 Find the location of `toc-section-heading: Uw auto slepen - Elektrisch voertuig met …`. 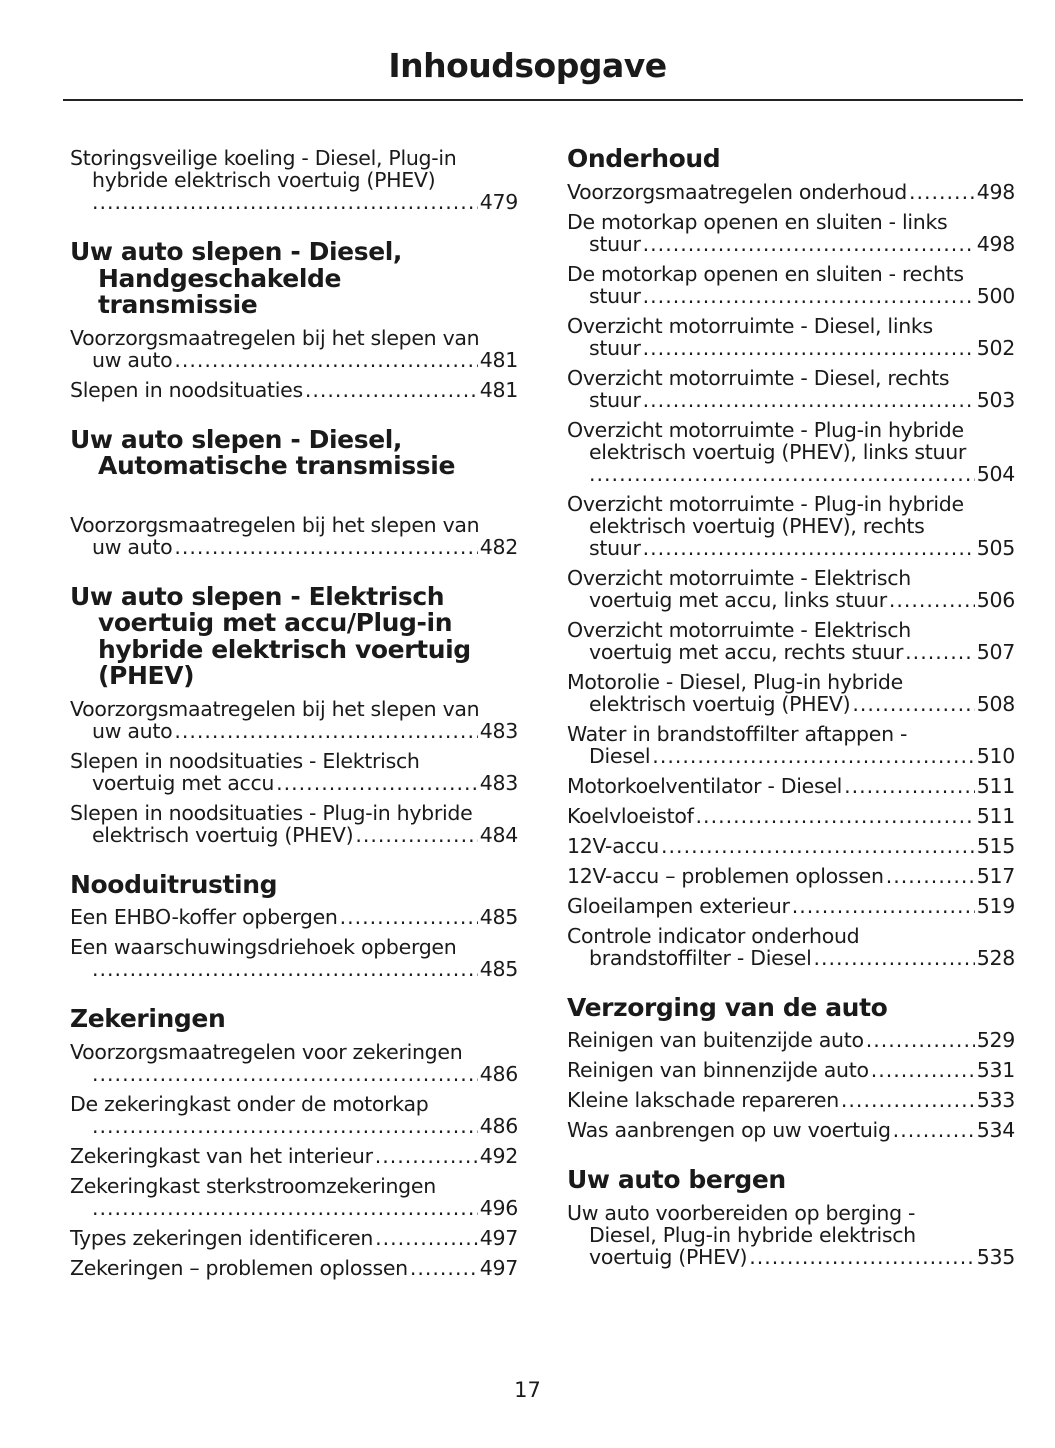

toc-section-heading: Uw auto slepen - Elektrisch voertuig met … is located at coordinates (294, 636).